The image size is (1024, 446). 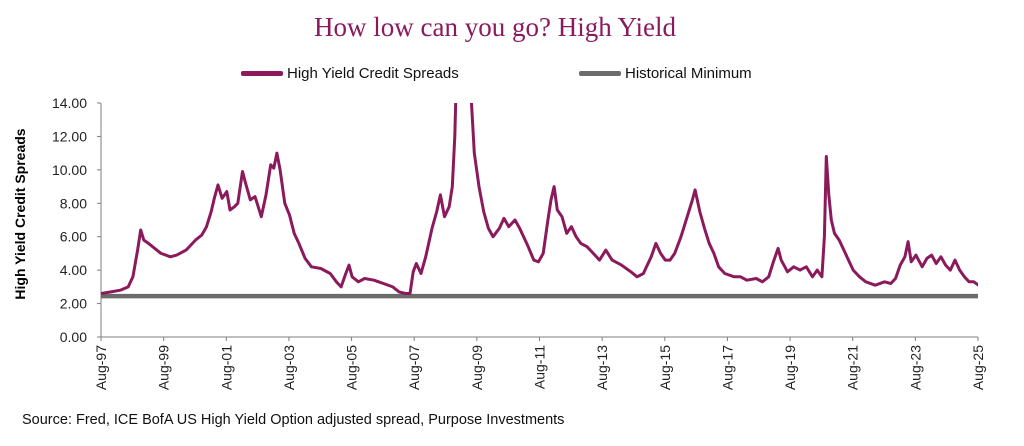 I want to click on x-tick-label: Aug-15, so click(x=665, y=367).